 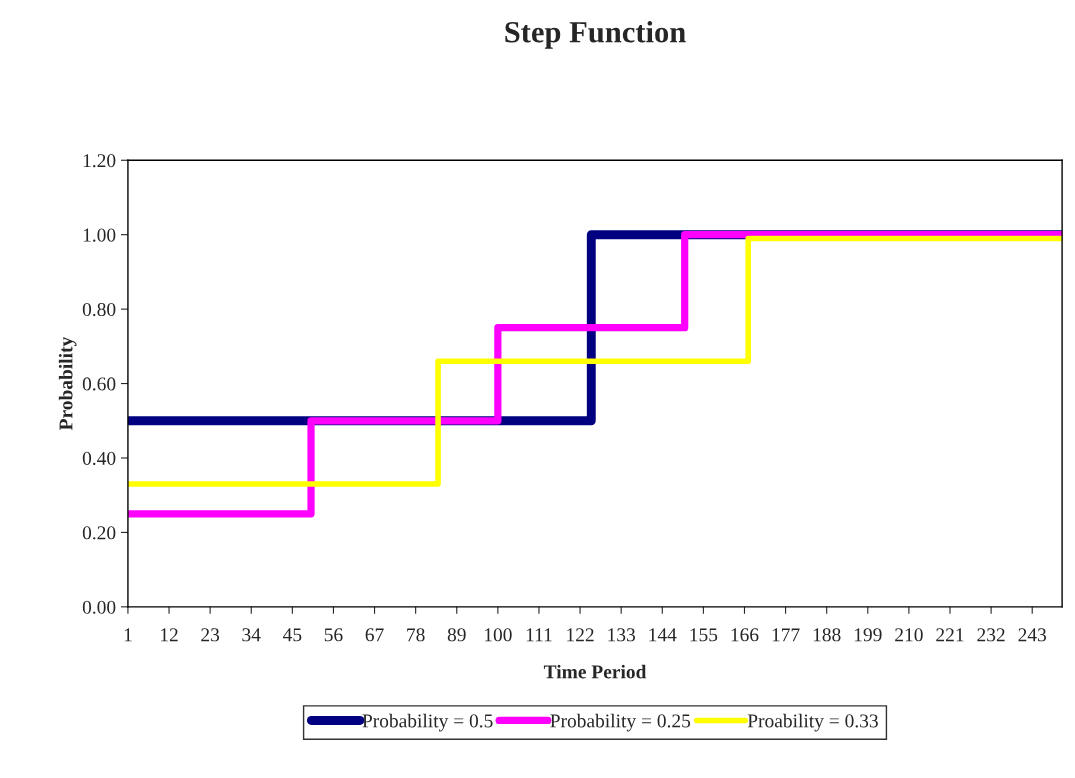 I want to click on x-tick-label: 34, so click(x=251, y=635).